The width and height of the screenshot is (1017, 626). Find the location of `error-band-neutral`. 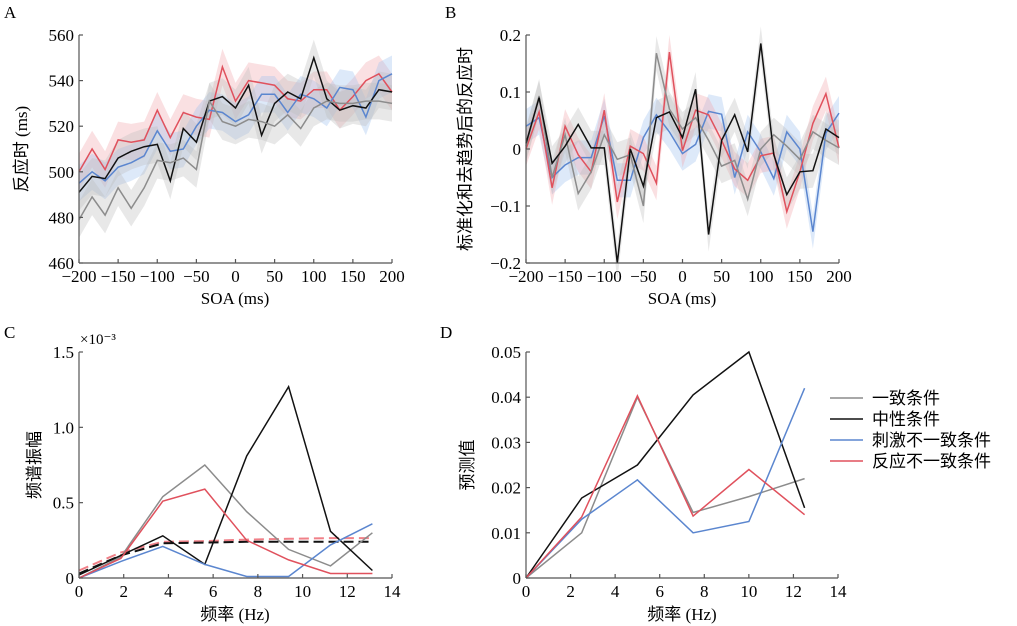

error-band-neutral is located at coordinates (235, 125).